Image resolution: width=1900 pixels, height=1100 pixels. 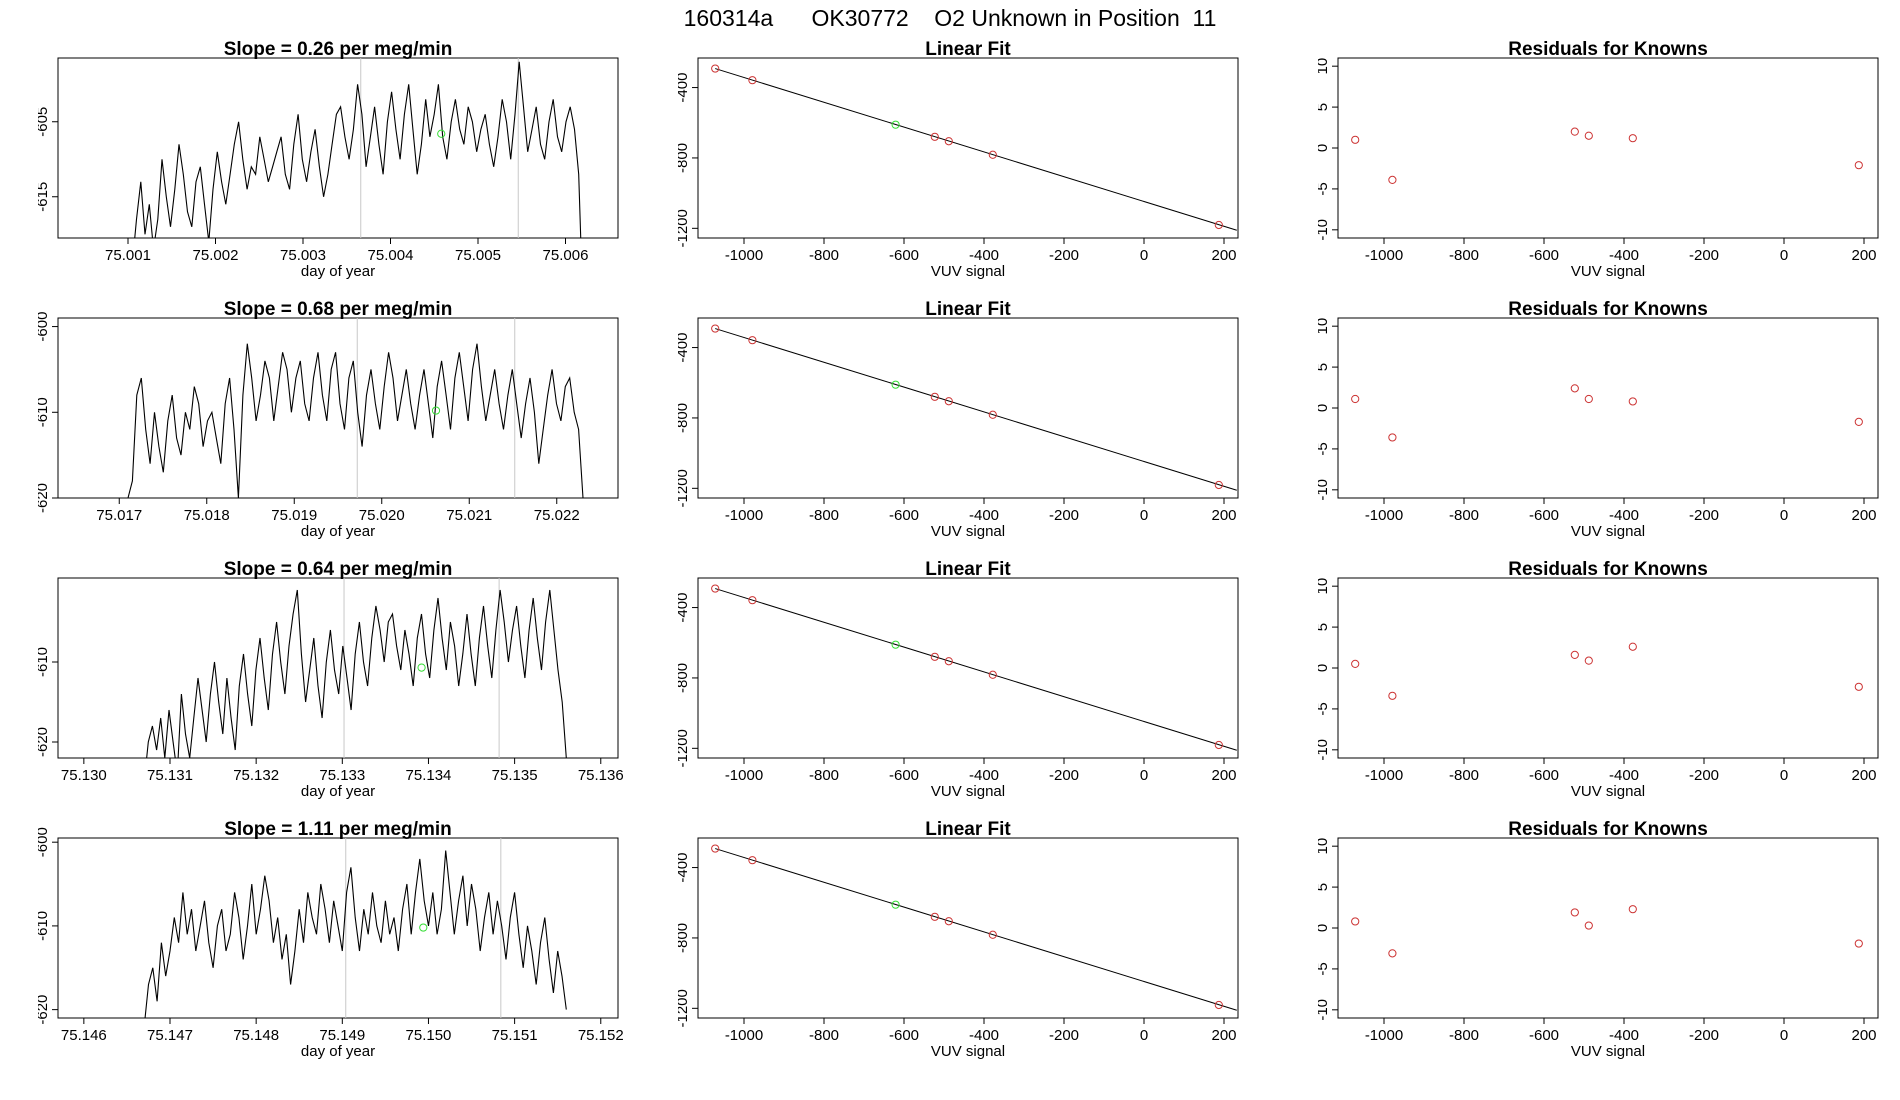 I want to click on y-tick-label: -400, so click(x=684, y=608).